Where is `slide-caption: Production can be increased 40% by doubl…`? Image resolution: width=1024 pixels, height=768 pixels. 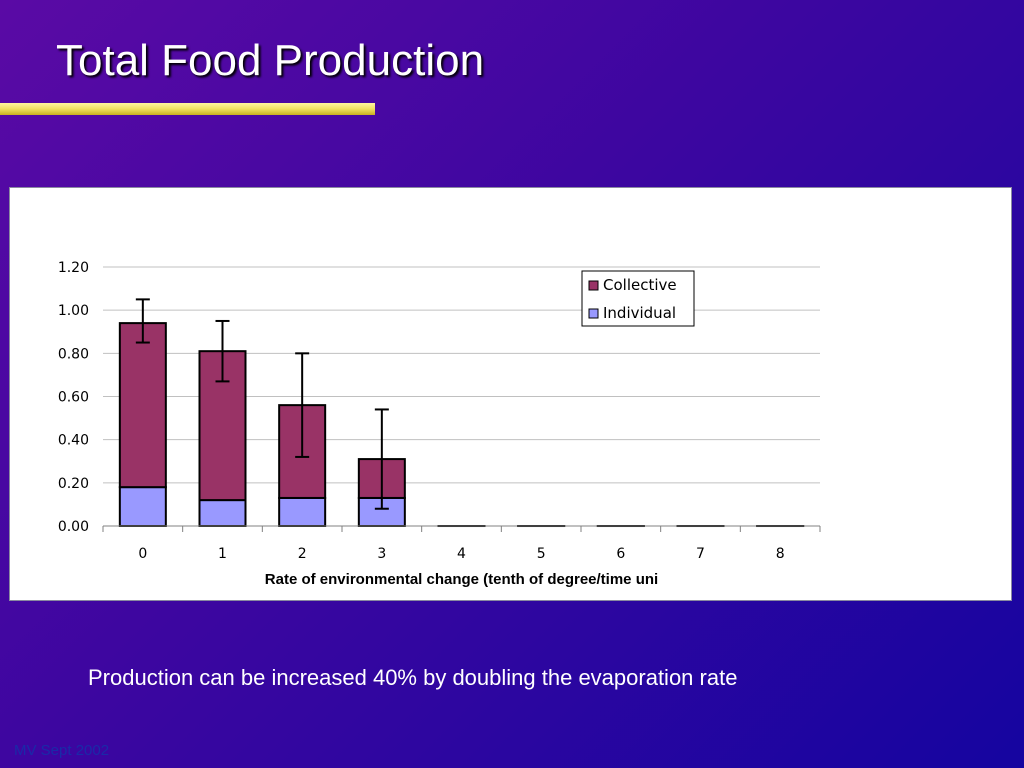
slide-caption: Production can be increased 40% by doubl… is located at coordinates (413, 677).